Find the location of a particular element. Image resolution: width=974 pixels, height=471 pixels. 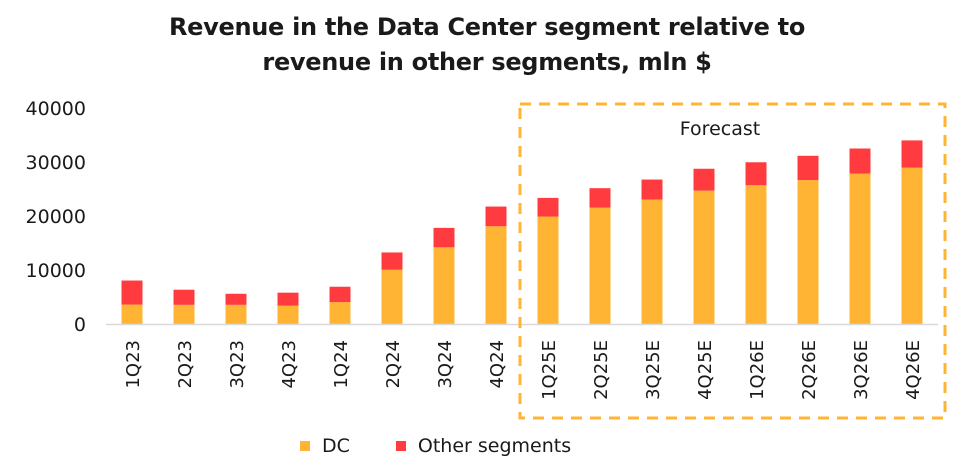

x-tick-label: 2Q26E is located at coordinates (809, 370).